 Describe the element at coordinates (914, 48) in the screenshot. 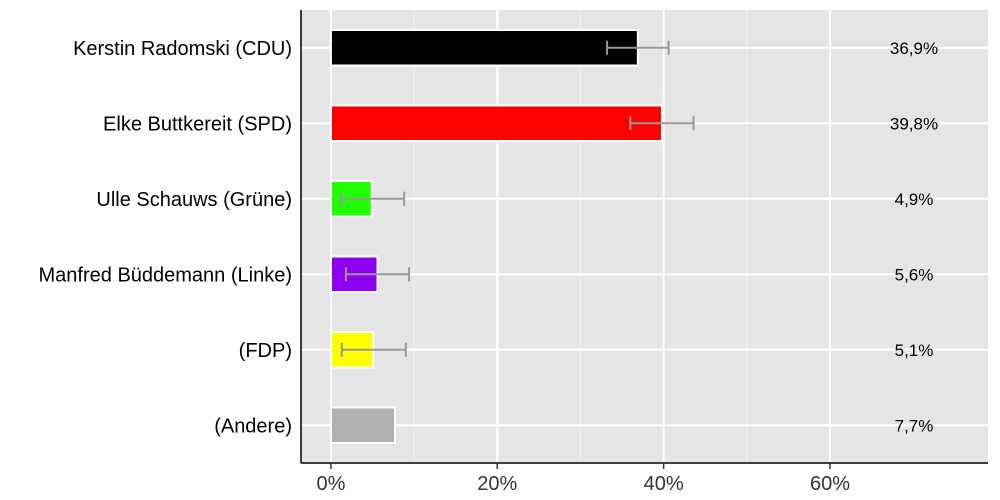

I see `value-label: 36,9%` at that location.